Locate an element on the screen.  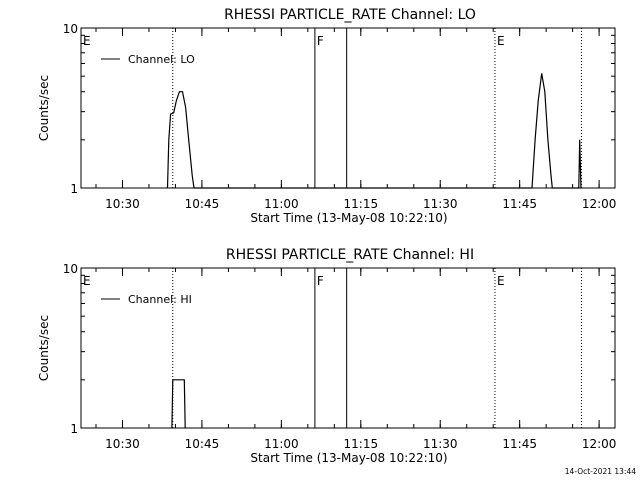
chart-title: RHESSI PARTICLE_RATE Channel: LO is located at coordinates (350, 15).